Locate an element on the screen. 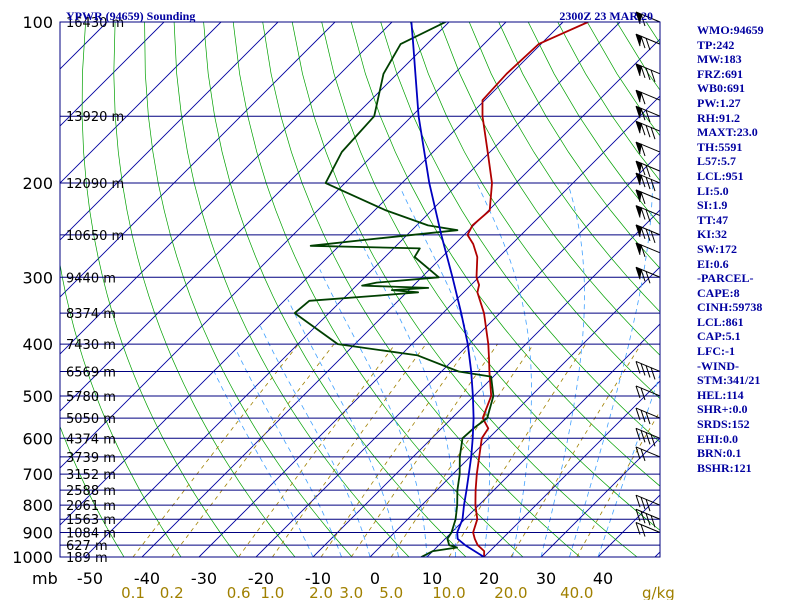 This screenshot has height=600, width=800. height-label: 10650 m is located at coordinates (95, 236).